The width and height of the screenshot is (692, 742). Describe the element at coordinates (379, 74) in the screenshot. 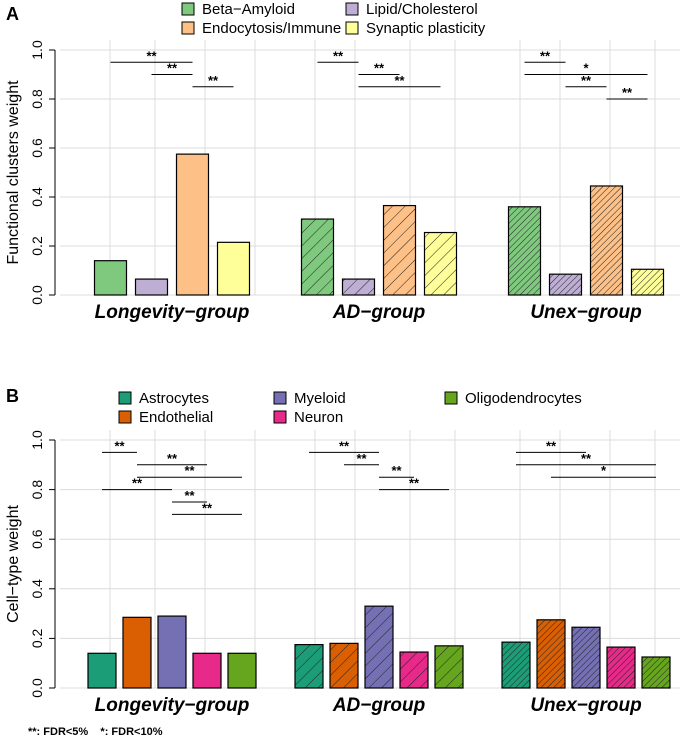

I see `significance-brackets: *******************` at that location.